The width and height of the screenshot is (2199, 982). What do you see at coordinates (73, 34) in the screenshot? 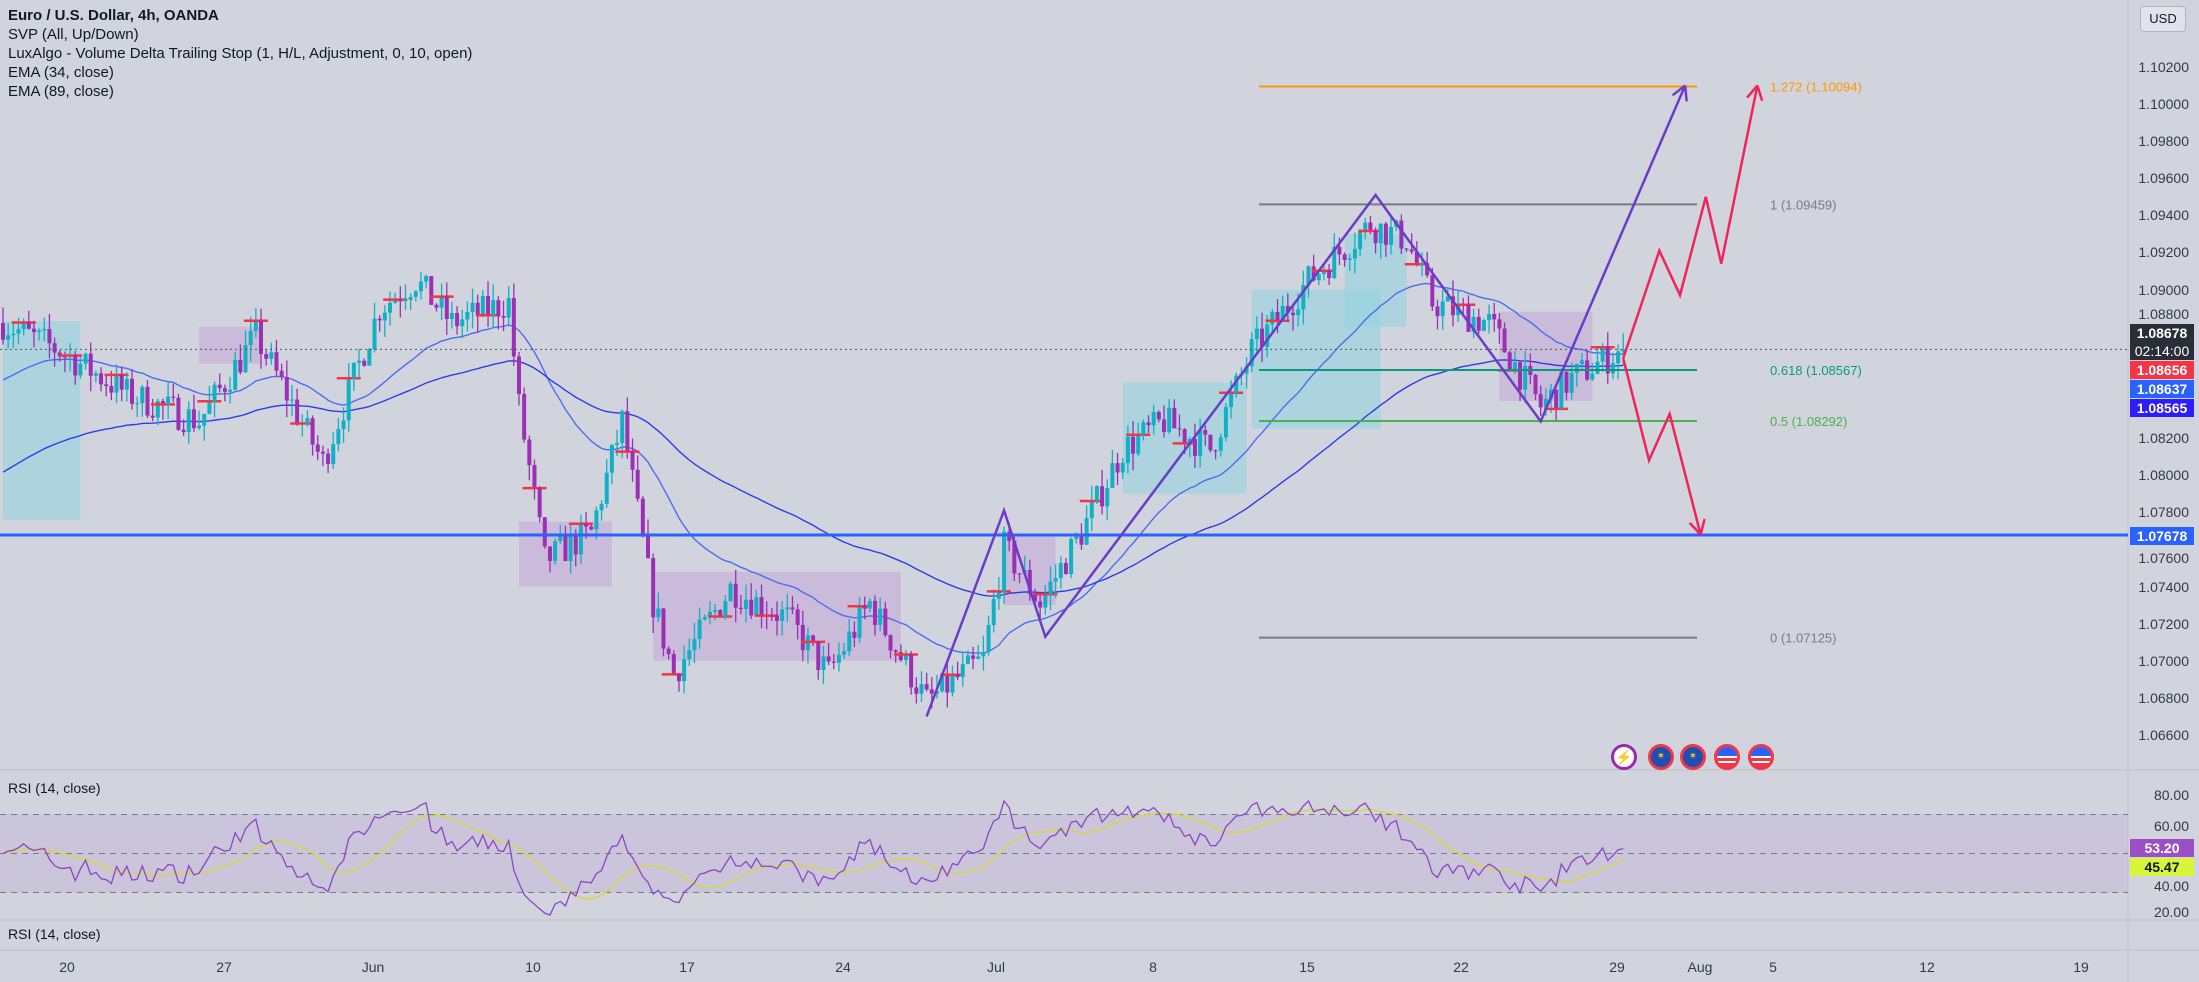
I see `indicator-svp: SVP (All, Up/Down)` at bounding box center [73, 34].